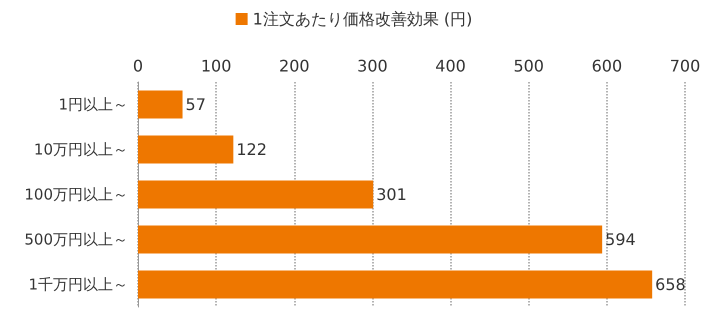  What do you see at coordinates (76, 195) in the screenshot?
I see `y-tick-label: 100万円以上～` at bounding box center [76, 195].